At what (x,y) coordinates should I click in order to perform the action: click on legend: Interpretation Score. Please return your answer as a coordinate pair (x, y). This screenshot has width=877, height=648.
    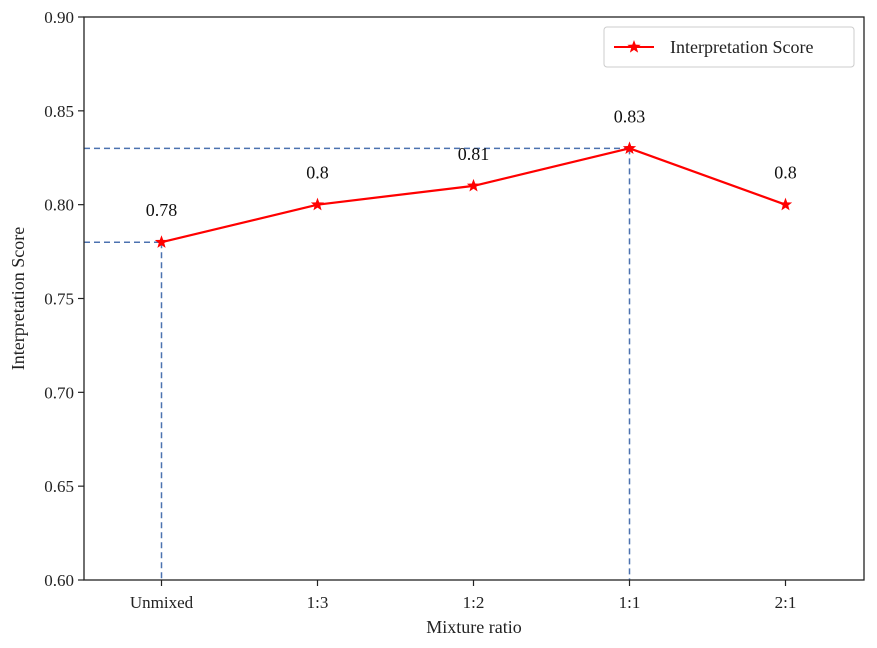
    Looking at the image, I should click on (729, 47).